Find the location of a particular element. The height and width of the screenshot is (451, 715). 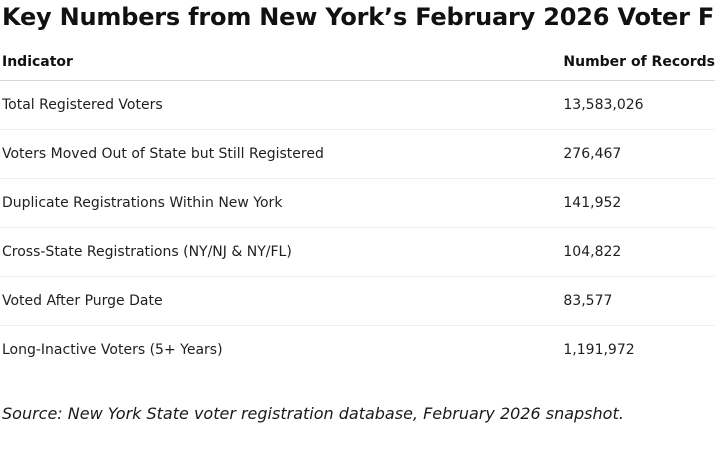

table-row: Total Registered Voters 13,583,026 is located at coordinates (357, 105).